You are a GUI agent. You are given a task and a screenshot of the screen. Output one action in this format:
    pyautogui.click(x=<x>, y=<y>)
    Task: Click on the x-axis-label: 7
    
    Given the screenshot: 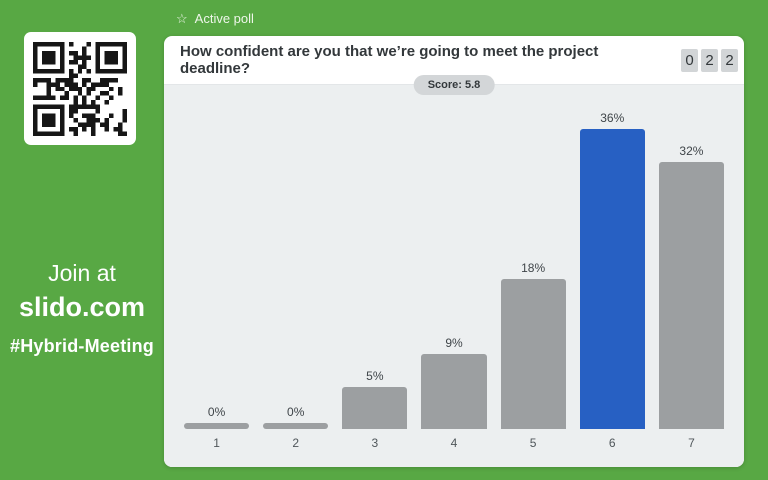 What is the action you would take?
    pyautogui.click(x=691, y=443)
    